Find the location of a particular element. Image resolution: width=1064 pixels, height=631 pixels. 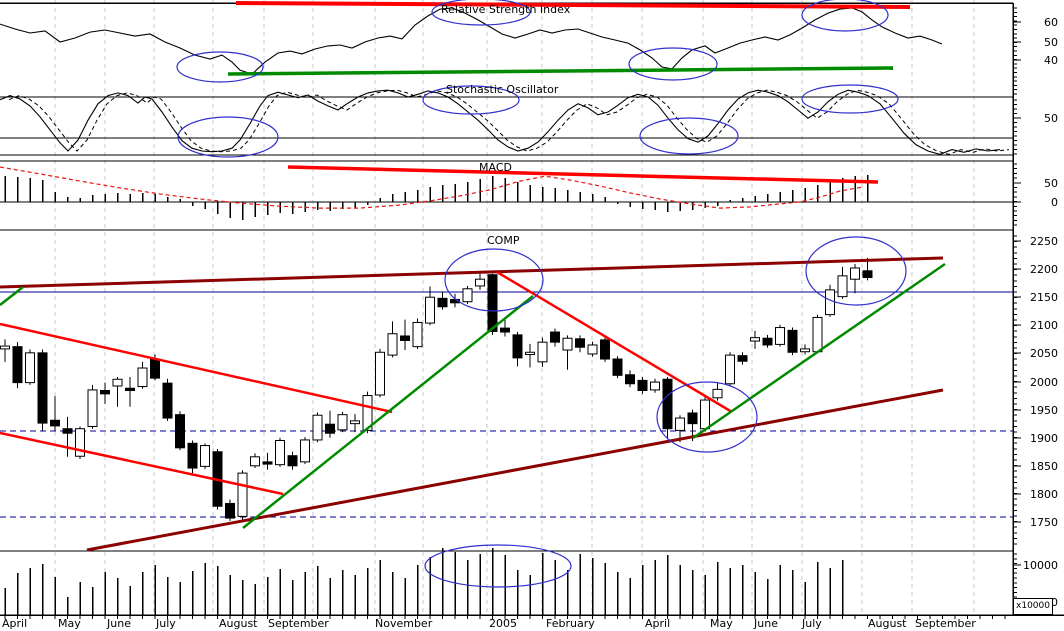

y-axis-label: 1800 is located at coordinates (1044, 494).